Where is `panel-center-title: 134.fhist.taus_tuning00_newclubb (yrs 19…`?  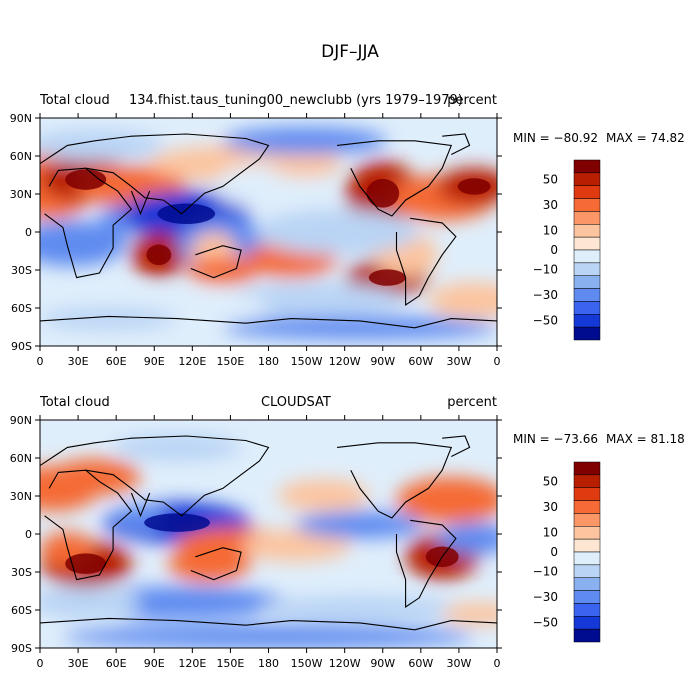
panel-center-title: 134.fhist.taus_tuning00_newclubb (yrs 19… is located at coordinates (296, 100).